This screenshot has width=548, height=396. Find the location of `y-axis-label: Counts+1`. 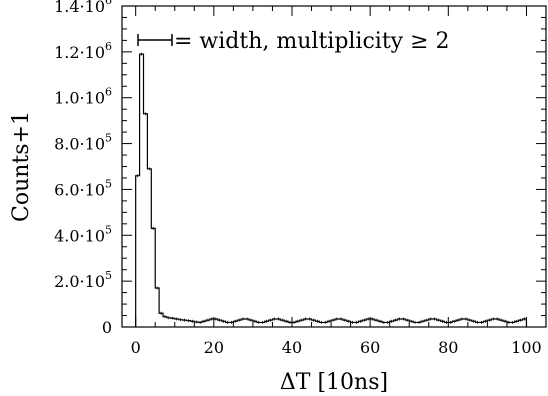

y-axis-label: Counts+1 is located at coordinates (21, 166).